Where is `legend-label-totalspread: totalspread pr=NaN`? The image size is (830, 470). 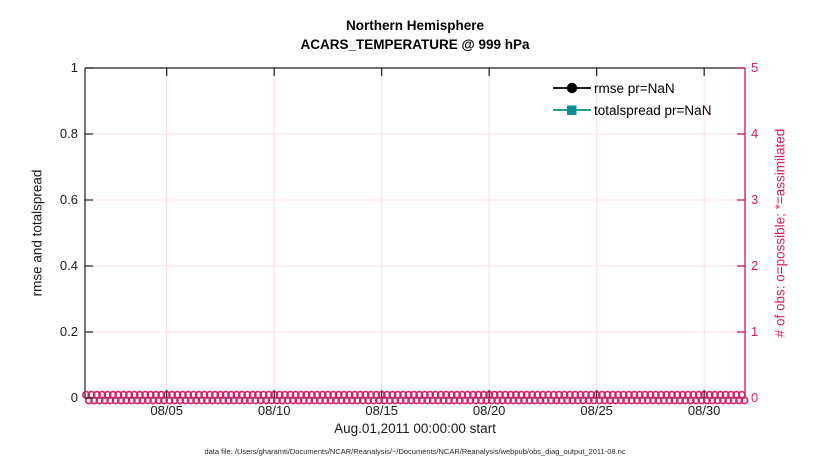
legend-label-totalspread: totalspread pr=NaN is located at coordinates (653, 110).